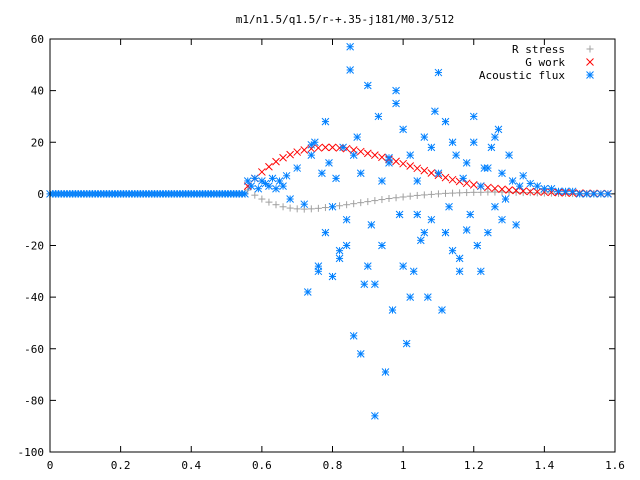 This screenshot has width=640, height=480. Describe the element at coordinates (191, 465) in the screenshot. I see `x-tick-label: 0.4` at that location.